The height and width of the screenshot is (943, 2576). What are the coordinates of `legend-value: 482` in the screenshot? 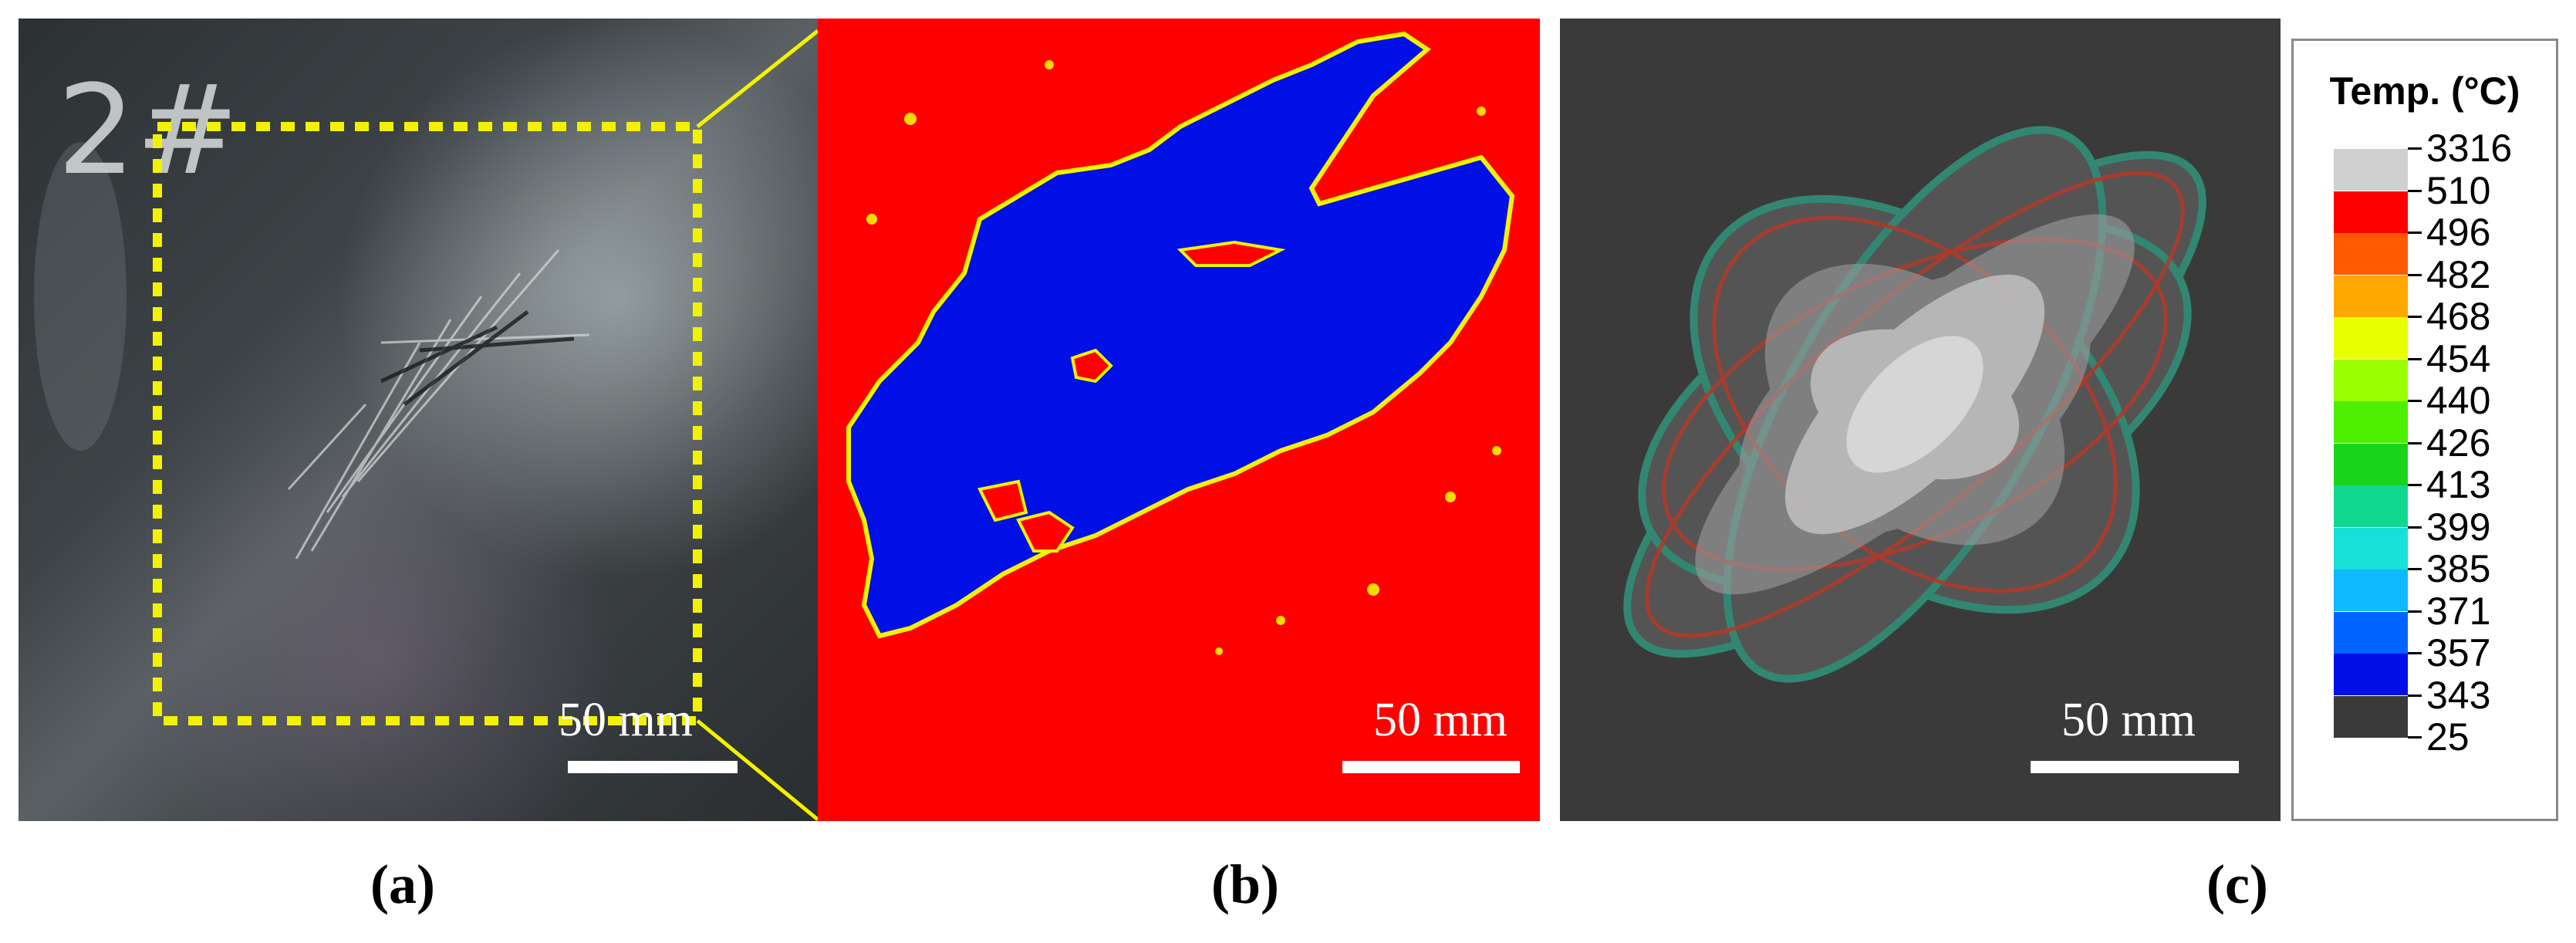 It's located at (2459, 274).